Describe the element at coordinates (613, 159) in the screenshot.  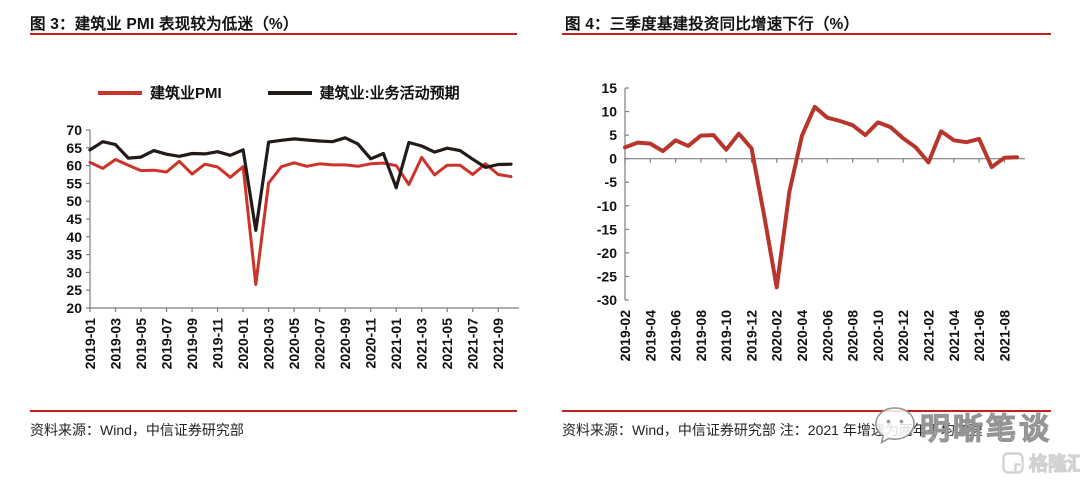
I see `svg-text: 0` at that location.